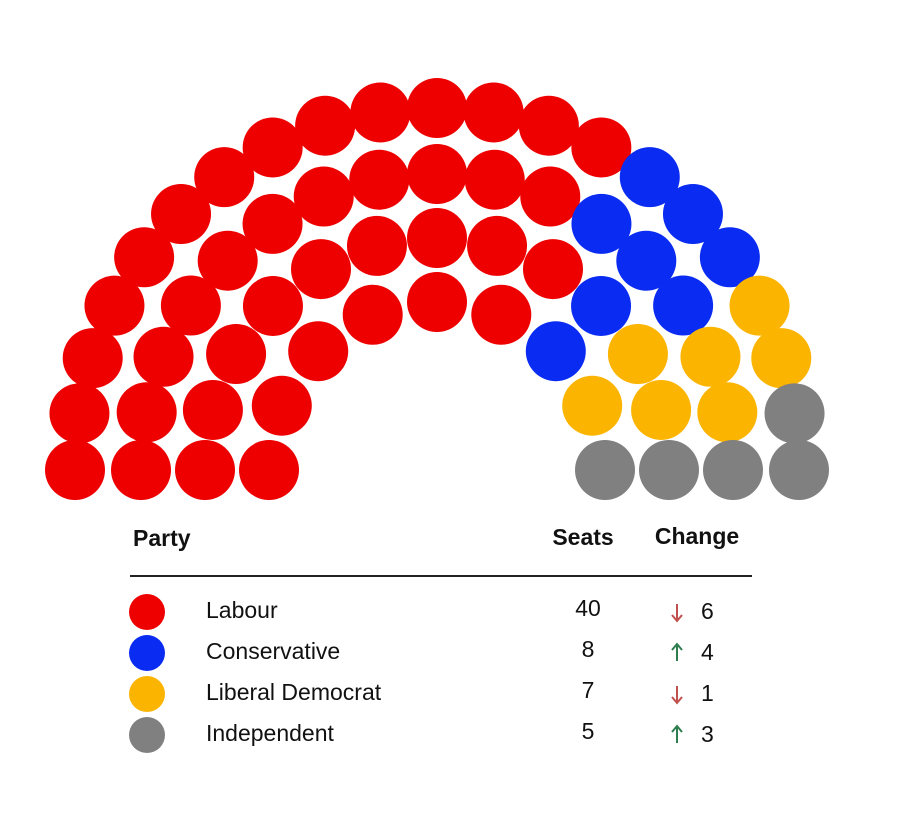  What do you see at coordinates (270, 733) in the screenshot?
I see `party-name: Independent` at bounding box center [270, 733].